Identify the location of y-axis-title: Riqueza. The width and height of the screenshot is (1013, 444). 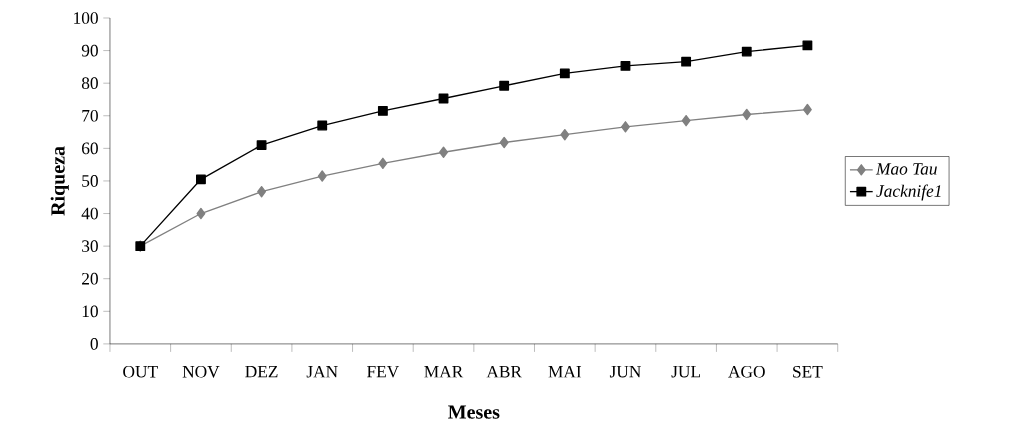
(59, 181).